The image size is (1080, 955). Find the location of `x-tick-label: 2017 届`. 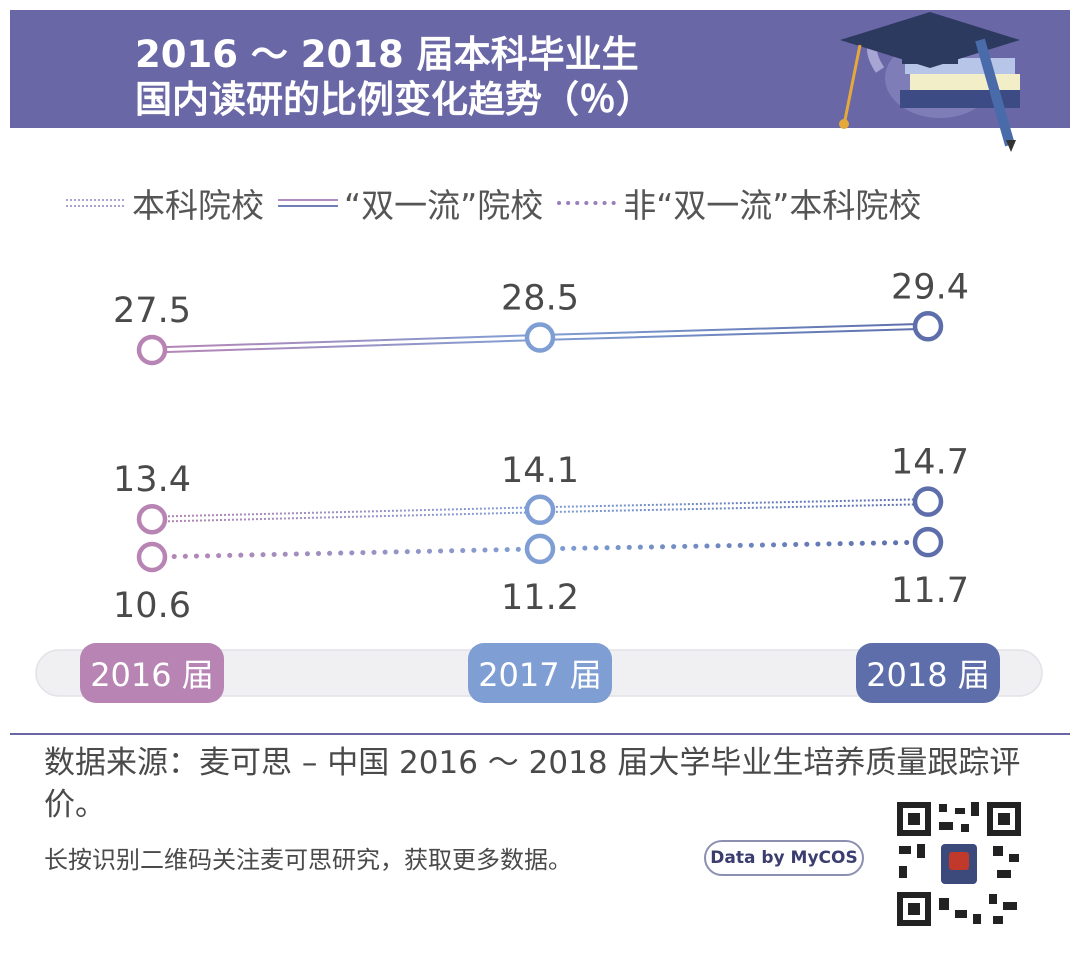

x-tick-label: 2017 届 is located at coordinates (540, 675).